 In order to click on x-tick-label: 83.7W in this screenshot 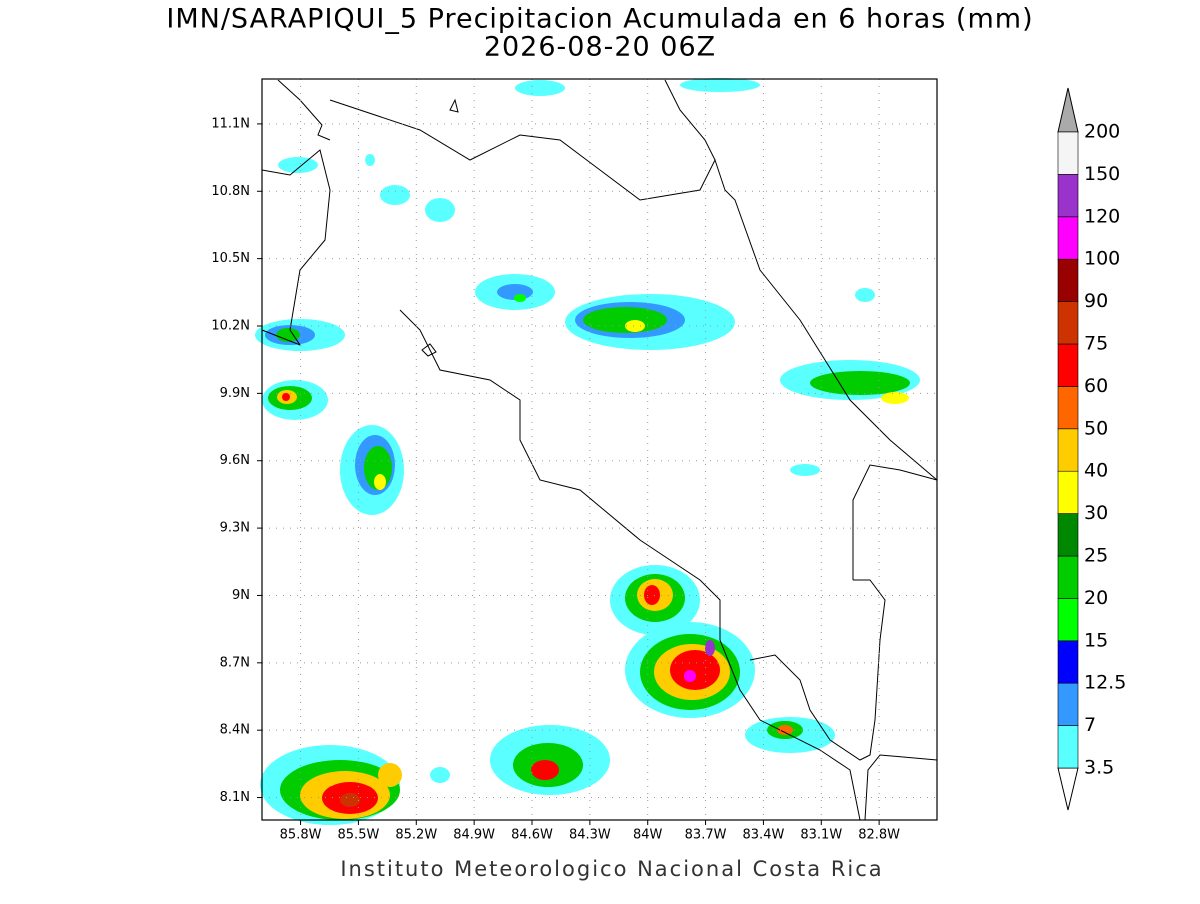, I will do `click(706, 835)`.